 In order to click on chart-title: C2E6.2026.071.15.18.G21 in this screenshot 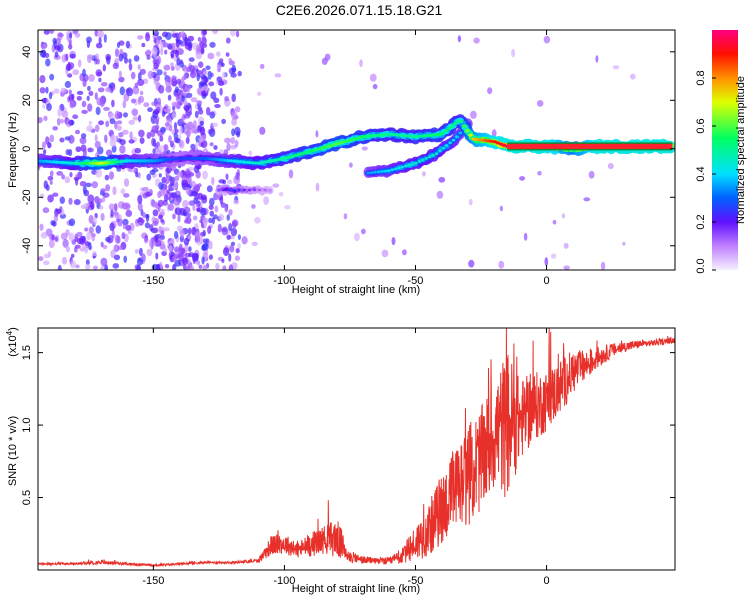, I will do `click(359, 10)`.